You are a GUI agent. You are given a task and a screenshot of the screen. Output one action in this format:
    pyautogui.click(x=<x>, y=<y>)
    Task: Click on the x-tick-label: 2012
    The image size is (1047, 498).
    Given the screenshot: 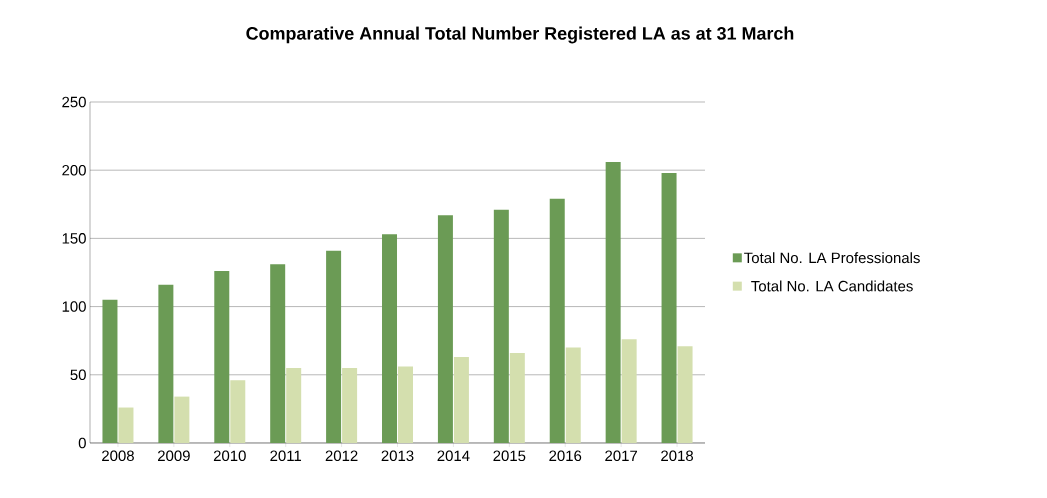 What is the action you would take?
    pyautogui.click(x=341, y=456)
    